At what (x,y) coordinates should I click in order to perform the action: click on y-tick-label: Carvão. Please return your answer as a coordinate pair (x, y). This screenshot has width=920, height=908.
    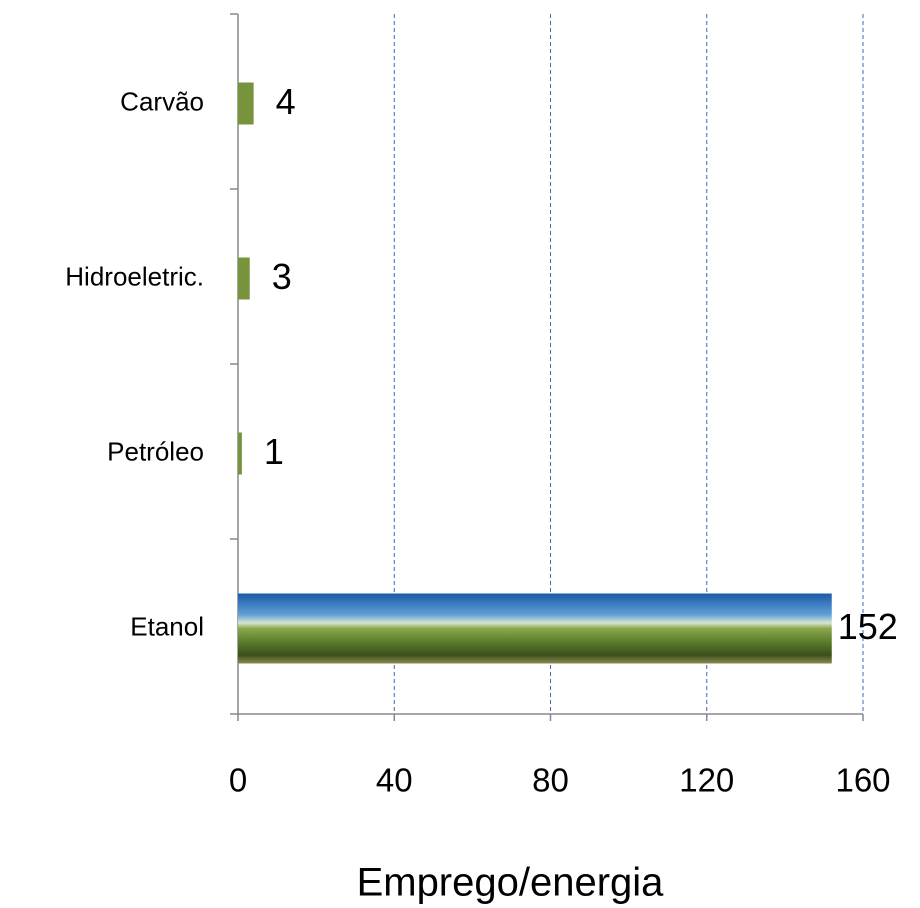
    Looking at the image, I should click on (162, 101).